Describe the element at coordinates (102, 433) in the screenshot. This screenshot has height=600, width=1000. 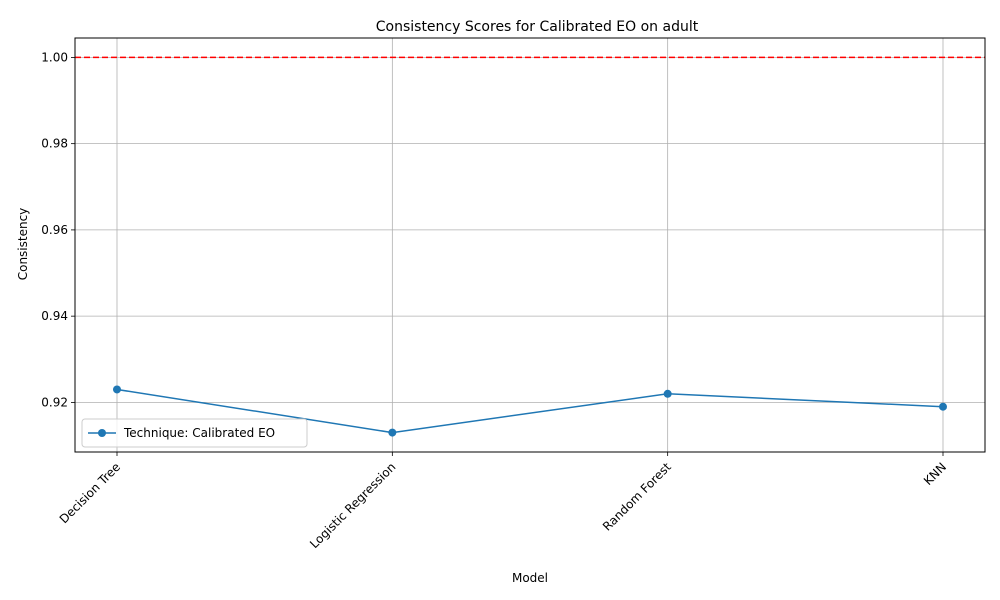
I see `legend-marker-swatch` at that location.